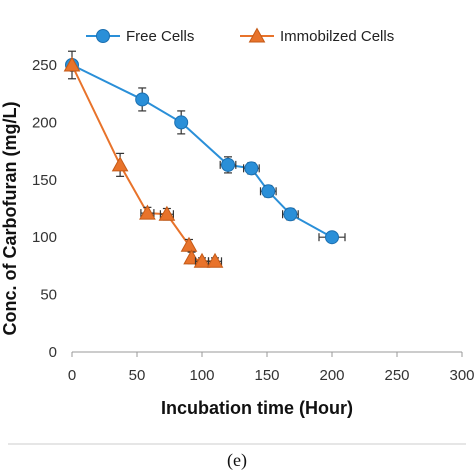 The height and width of the screenshot is (474, 474). Describe the element at coordinates (257, 408) in the screenshot. I see `x-axis-title: Incubation time (Hour)` at that location.